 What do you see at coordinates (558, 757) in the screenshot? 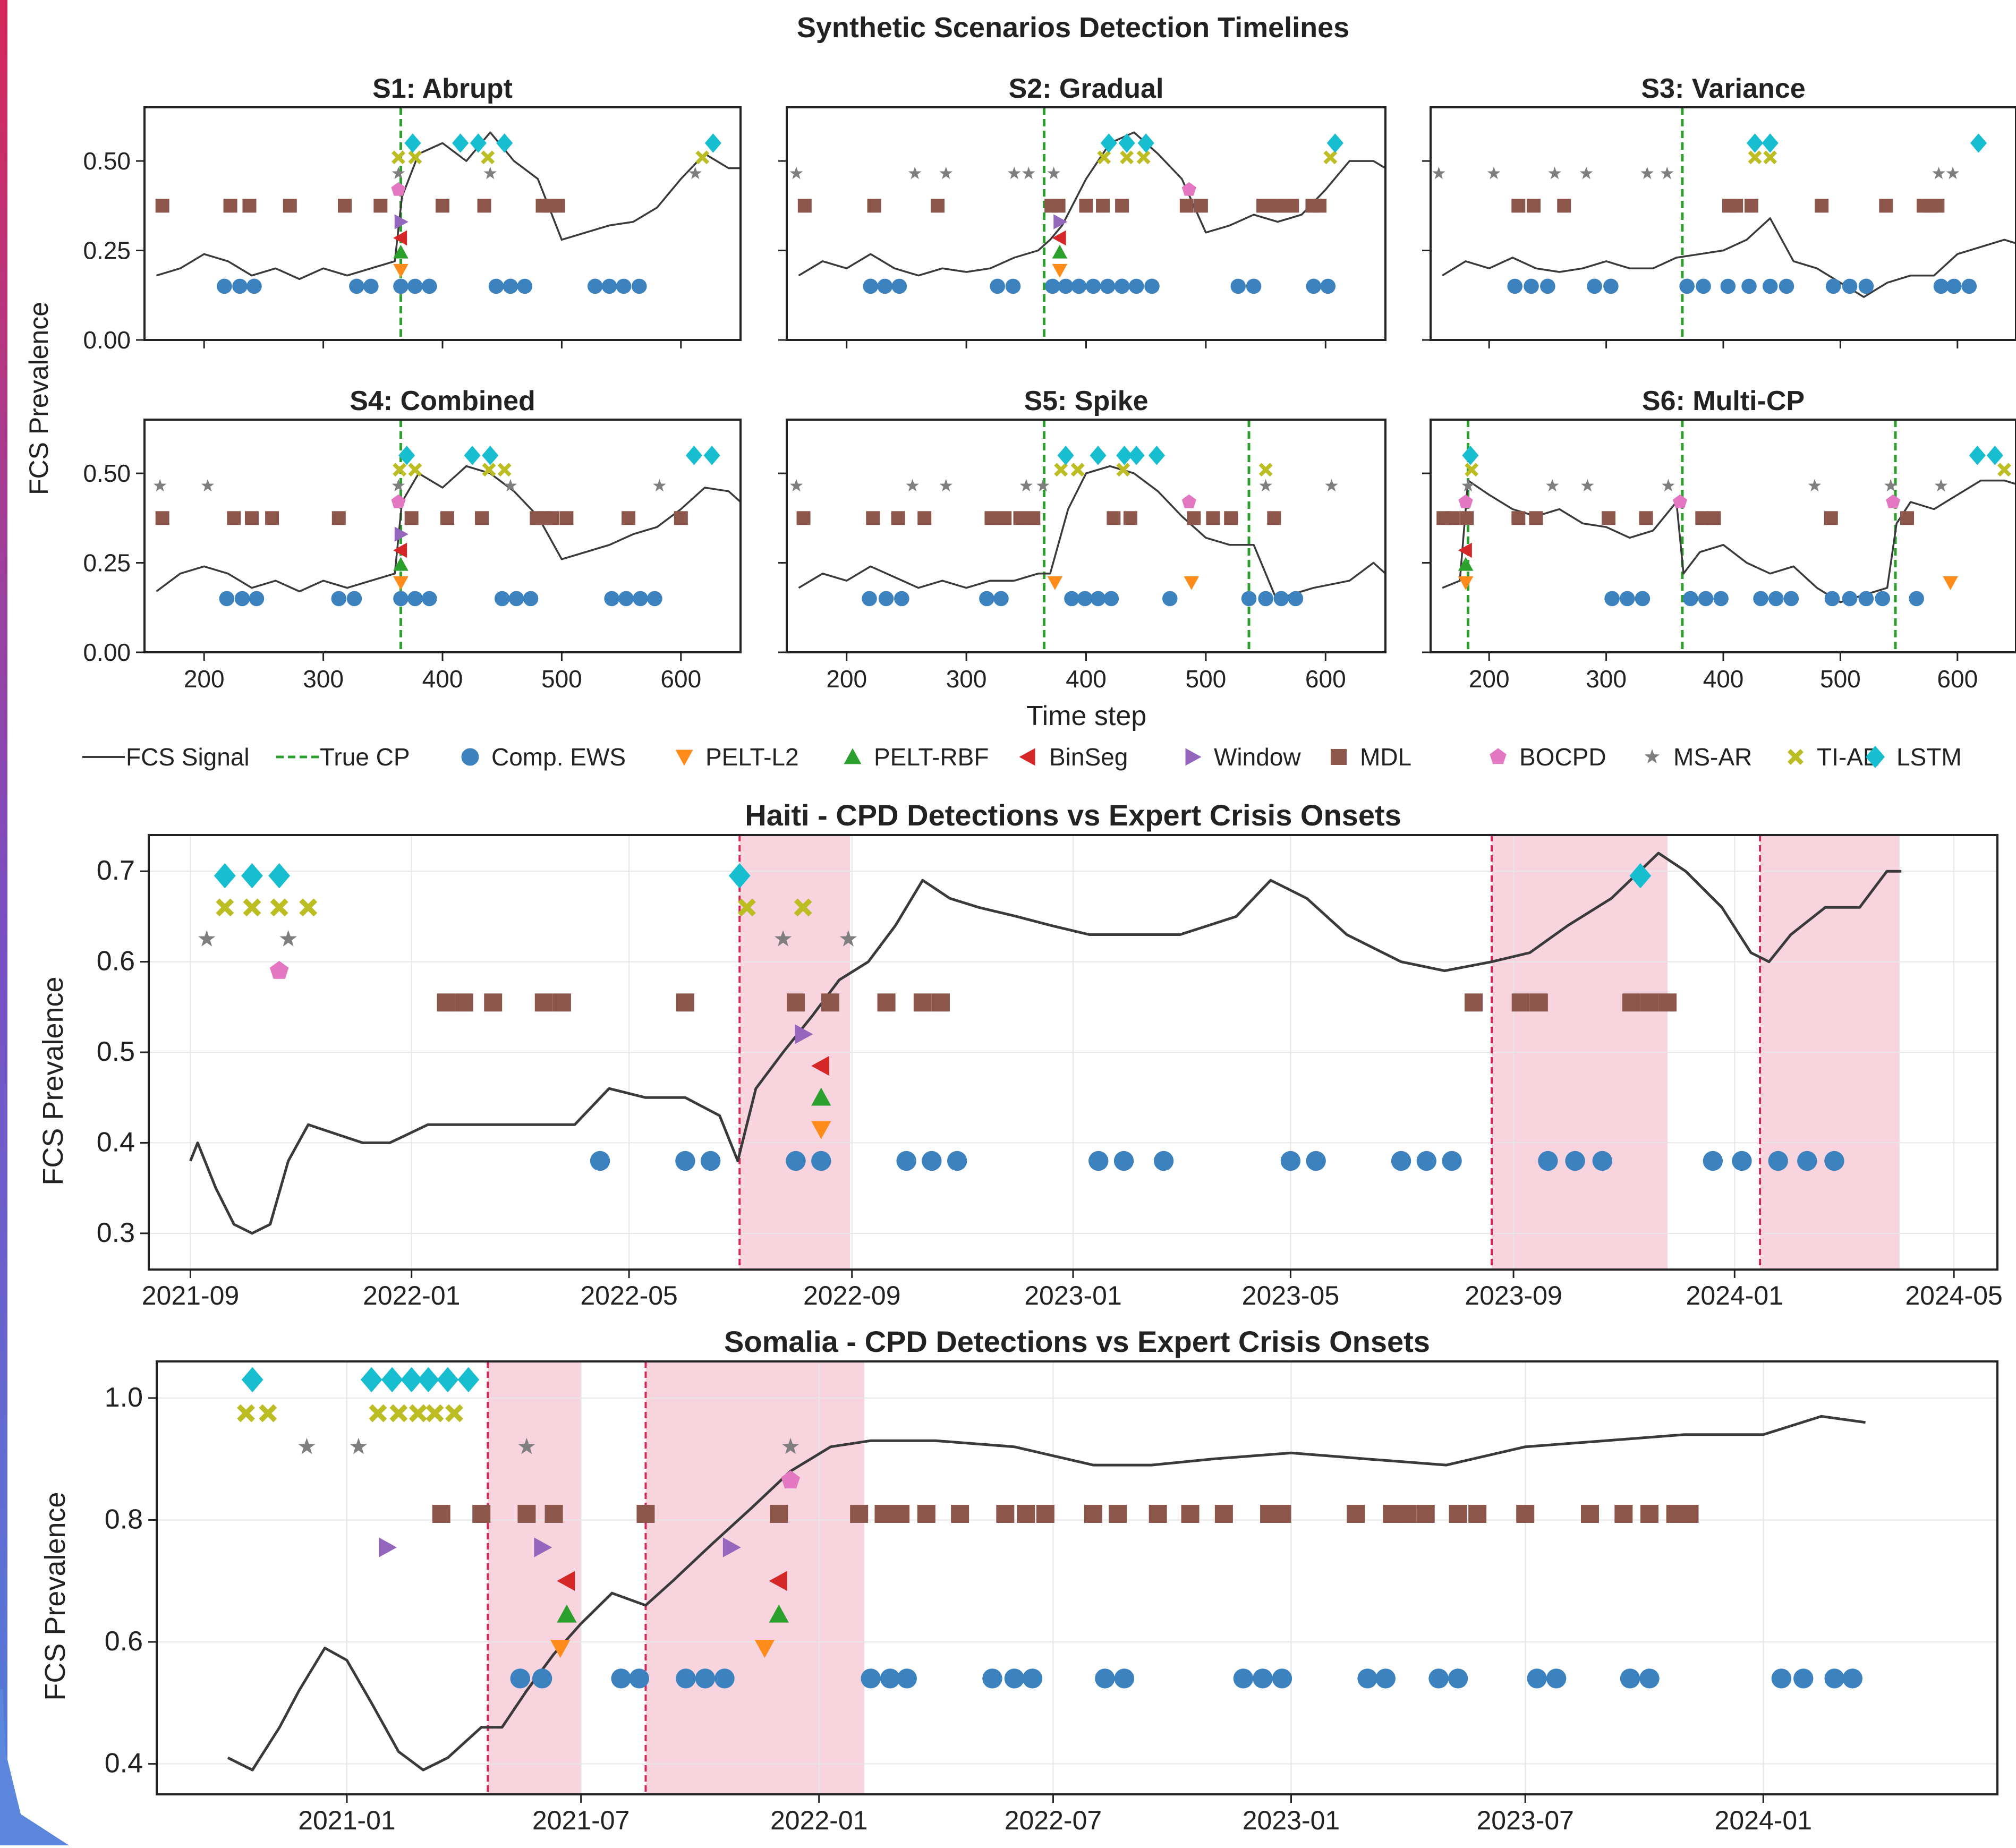
I see `legend-label: Comp. EWS` at bounding box center [558, 757].